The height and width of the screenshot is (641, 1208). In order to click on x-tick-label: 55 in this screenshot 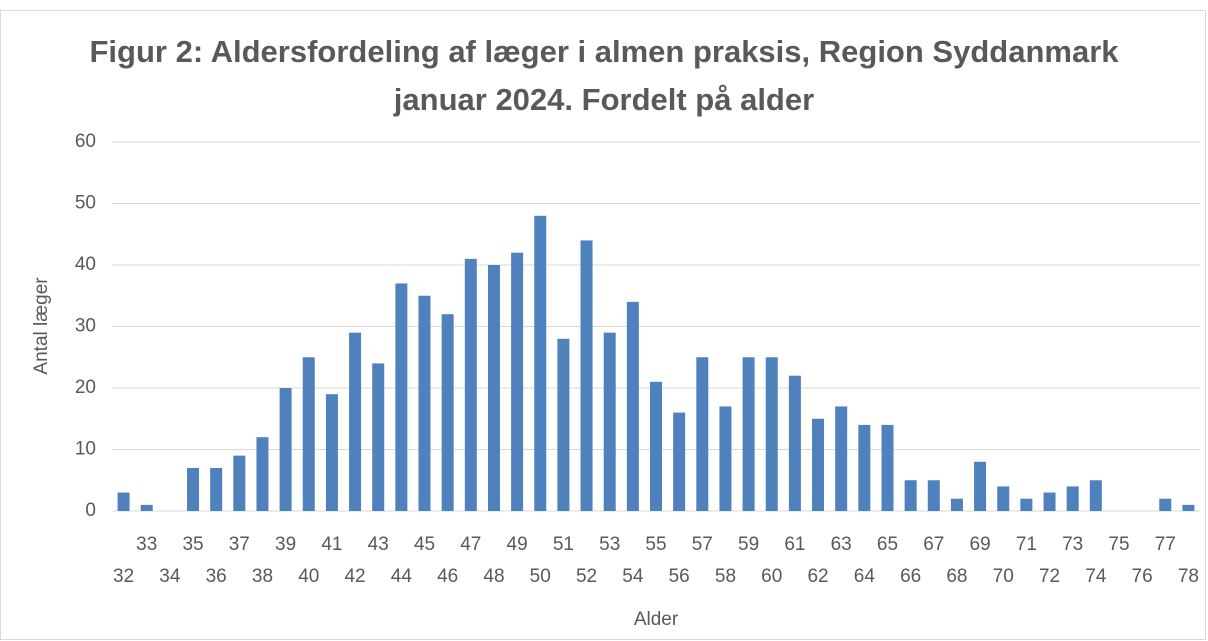, I will do `click(655, 544)`.